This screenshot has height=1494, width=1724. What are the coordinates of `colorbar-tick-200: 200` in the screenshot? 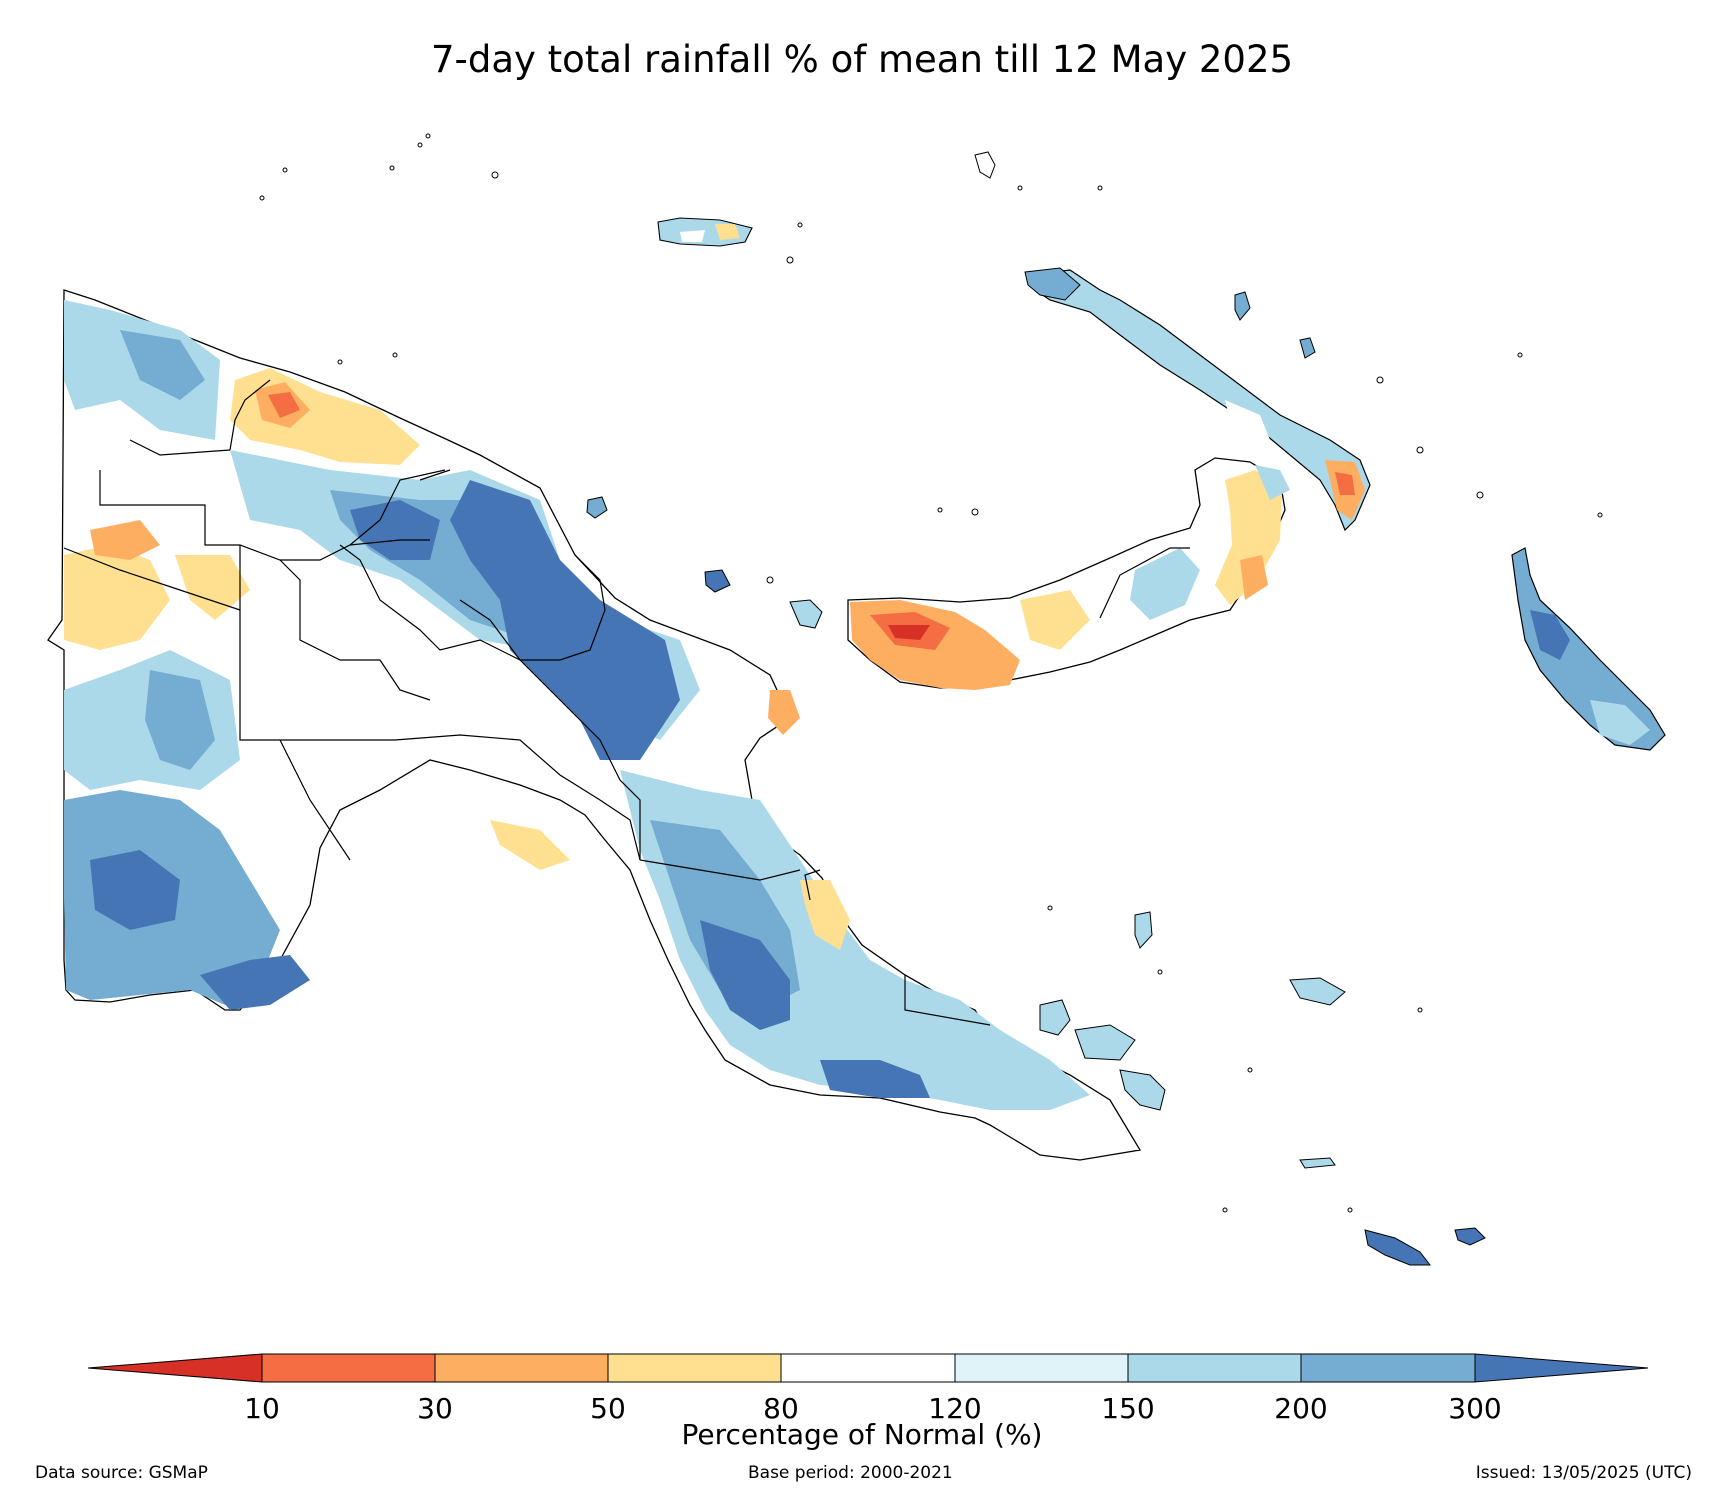 It's located at (1301, 1408).